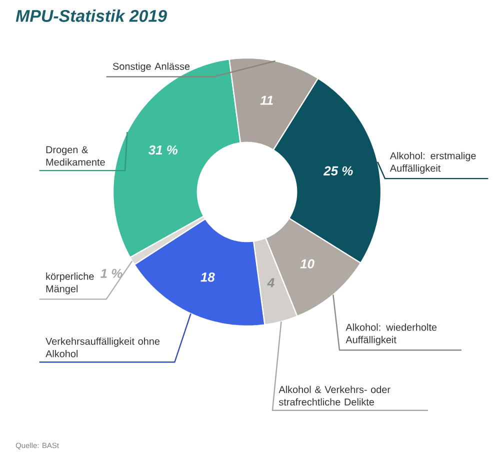 Image resolution: width=500 pixels, height=463 pixels. What do you see at coordinates (91, 16) in the screenshot?
I see `chart-title: MPU-Statistik 2019` at bounding box center [91, 16].